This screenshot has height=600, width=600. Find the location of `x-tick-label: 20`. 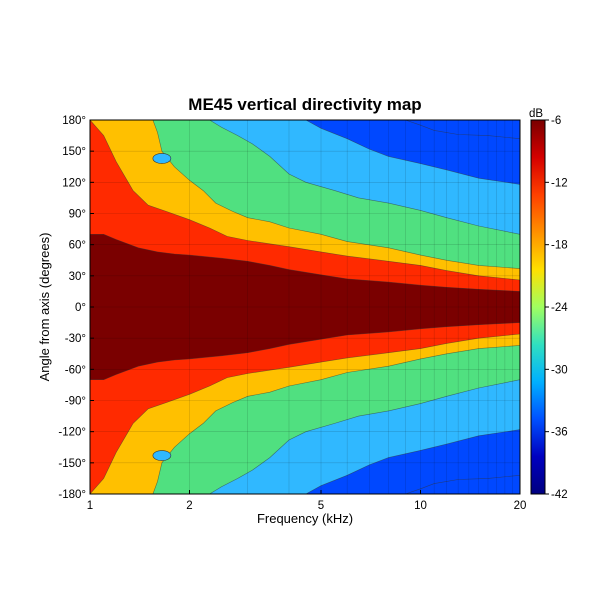

x-tick-label: 20 is located at coordinates (520, 506).